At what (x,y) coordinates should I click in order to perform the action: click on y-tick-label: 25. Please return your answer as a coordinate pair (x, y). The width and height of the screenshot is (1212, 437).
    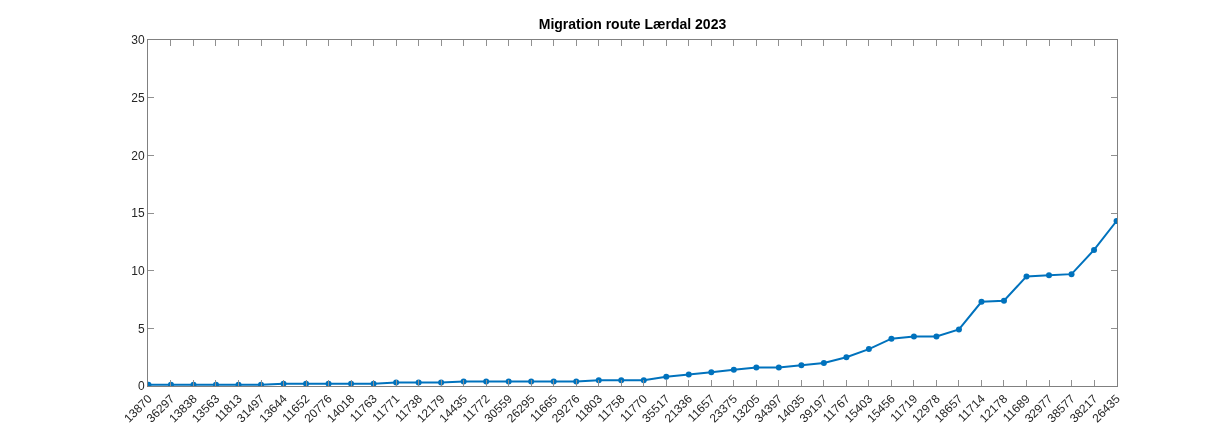
    Looking at the image, I should click on (138, 97).